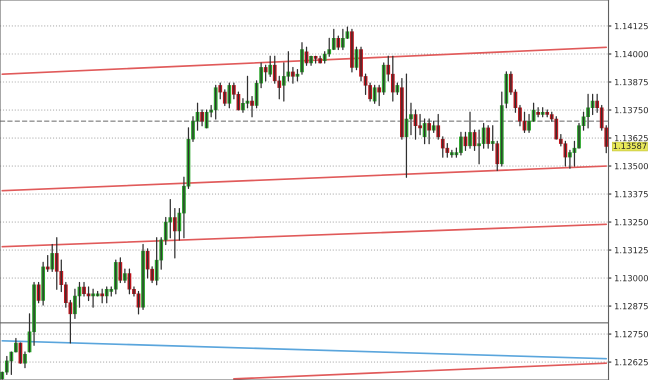  What do you see at coordinates (631, 362) in the screenshot?
I see `y-tick-label: 1.12625` at bounding box center [631, 362].